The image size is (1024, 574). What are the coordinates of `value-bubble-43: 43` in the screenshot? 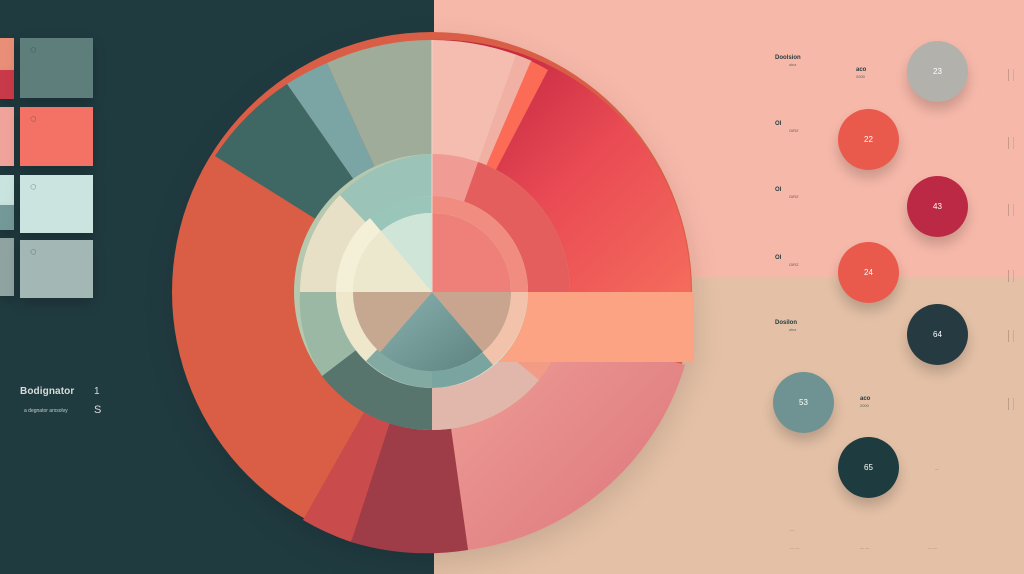 It's located at (937, 206).